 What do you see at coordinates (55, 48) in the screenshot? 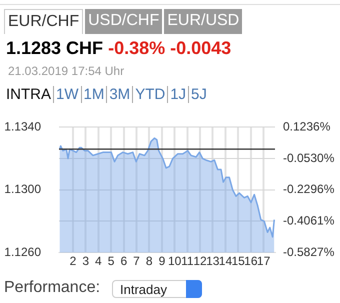
I see `text: 1.1283 CHF` at bounding box center [55, 48].